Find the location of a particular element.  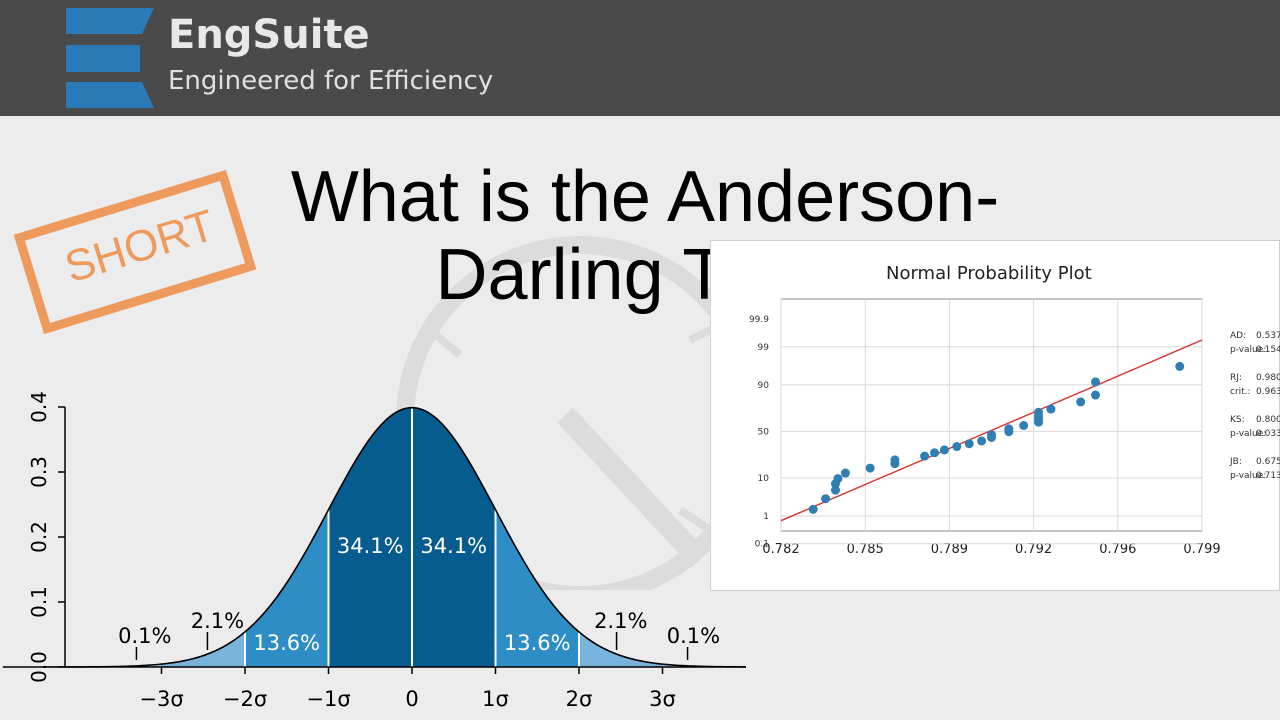

ppp-stat-label-5: p-value: is located at coordinates (1248, 434).